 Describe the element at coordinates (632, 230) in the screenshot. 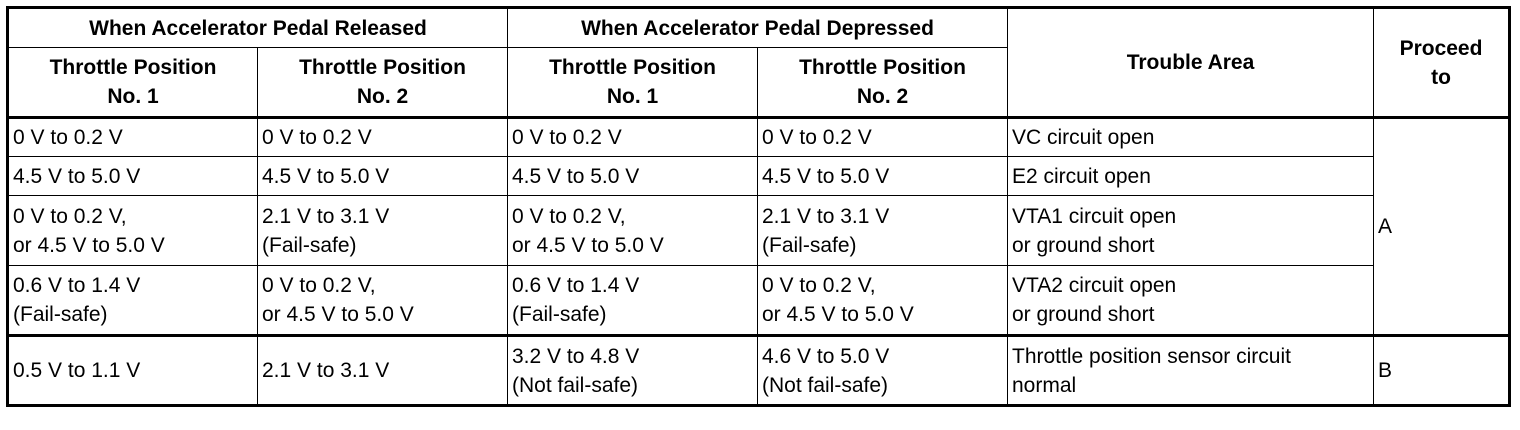

I see `cell-depressed-tp1: 0 V to 0.2 V, or 4.5 V to 5.0 V` at that location.